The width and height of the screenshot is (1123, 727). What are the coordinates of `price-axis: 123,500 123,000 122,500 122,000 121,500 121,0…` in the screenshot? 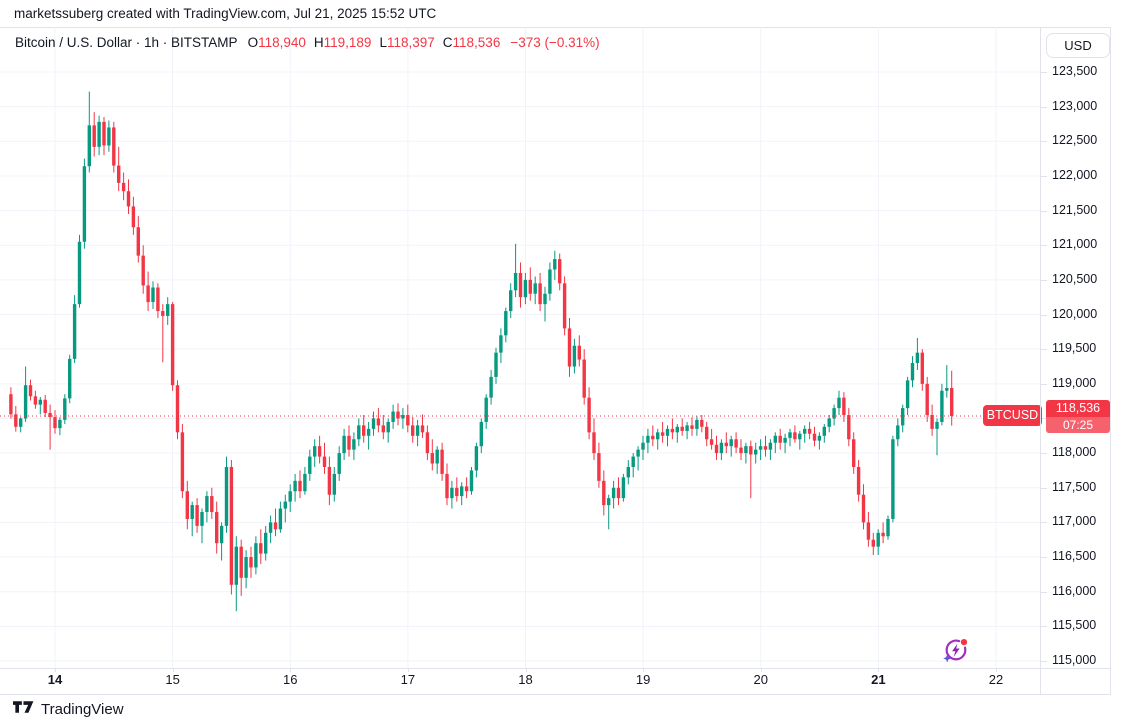 It's located at (1075, 347).